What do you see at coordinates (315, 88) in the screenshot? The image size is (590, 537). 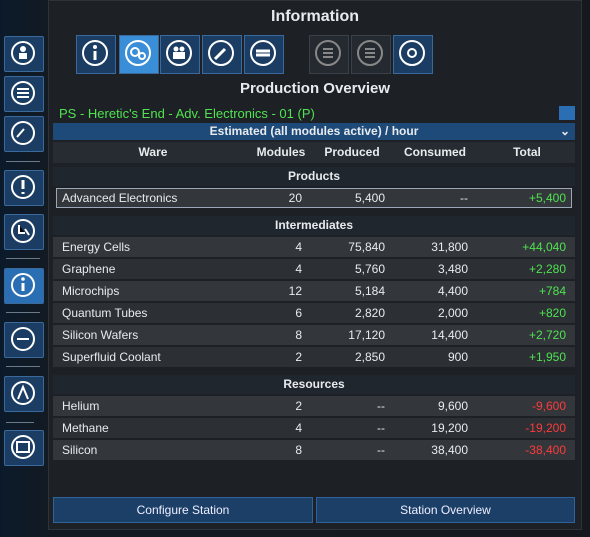 I see `panel-title: Production Overview` at bounding box center [315, 88].